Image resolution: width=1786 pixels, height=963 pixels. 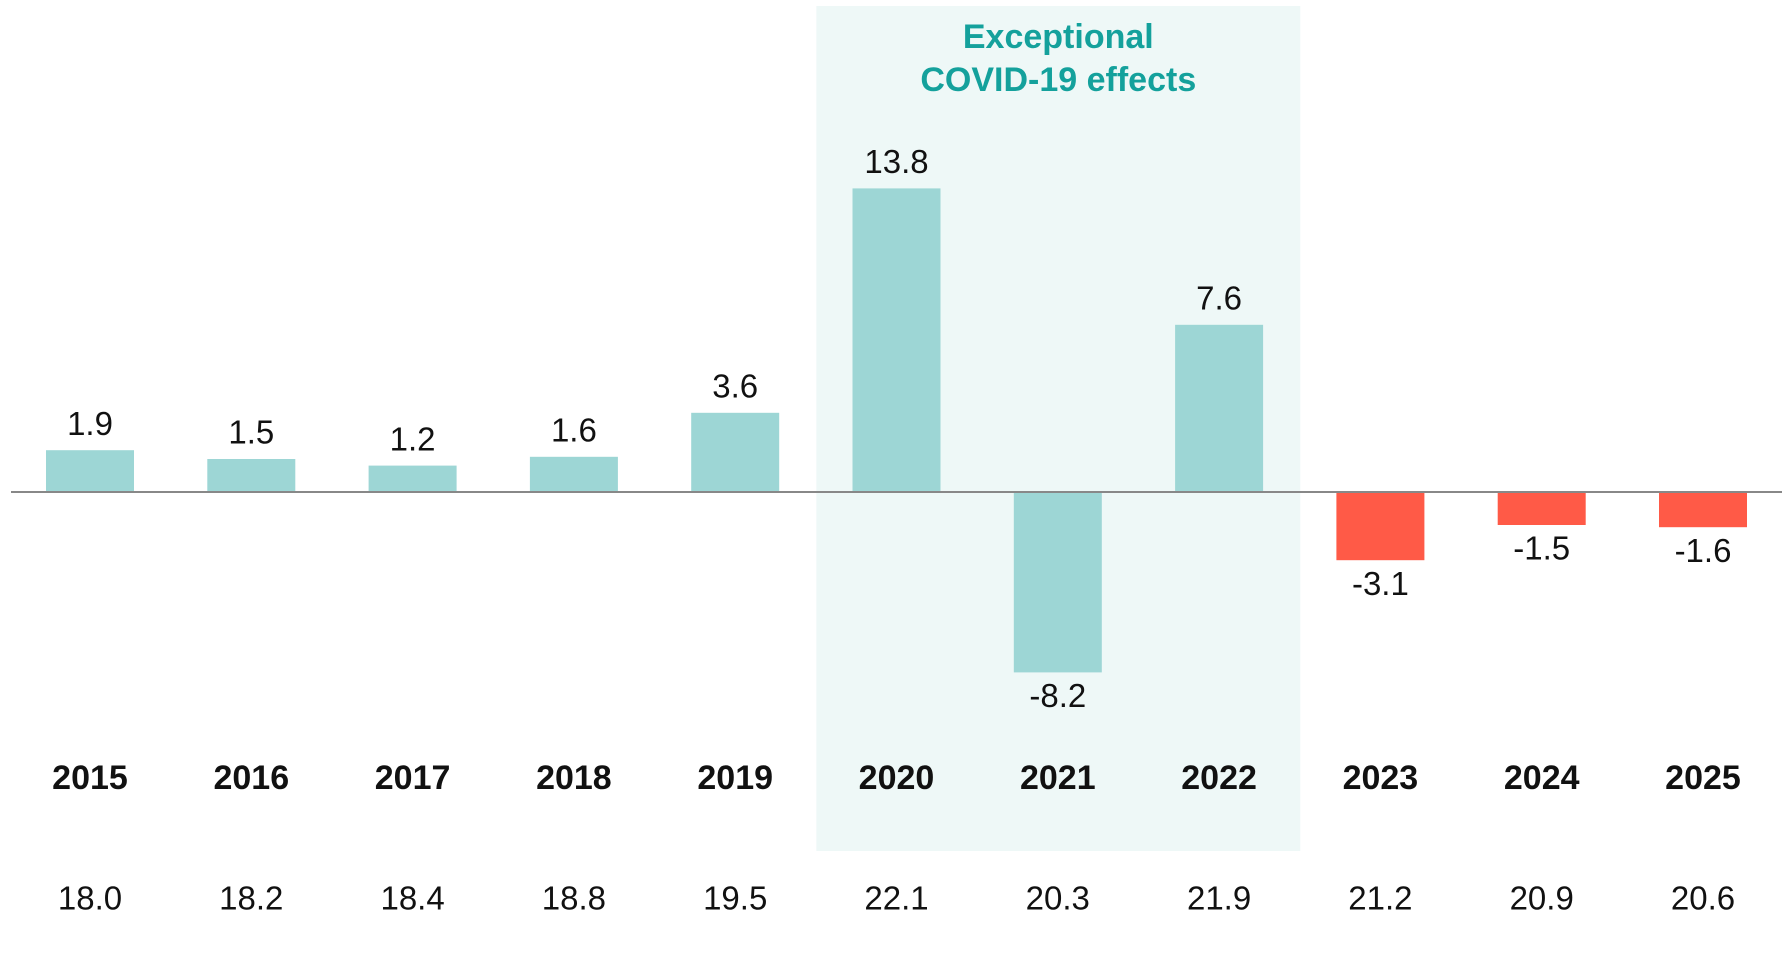 What do you see at coordinates (1380, 583) in the screenshot?
I see `data-label: -3.1` at bounding box center [1380, 583].